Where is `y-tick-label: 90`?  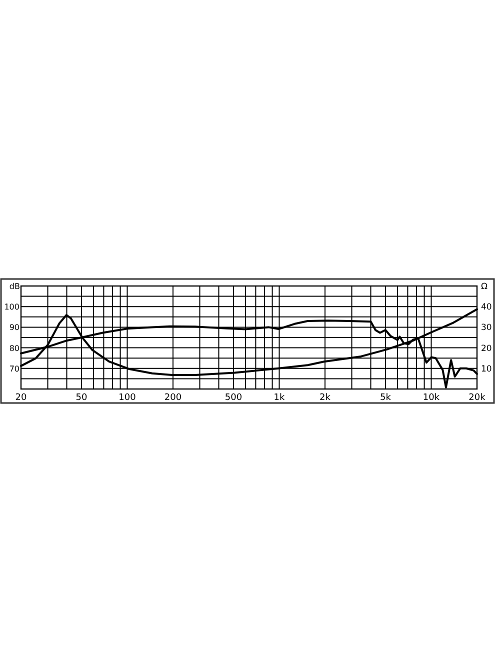 y-tick-label: 90 is located at coordinates (14, 327).